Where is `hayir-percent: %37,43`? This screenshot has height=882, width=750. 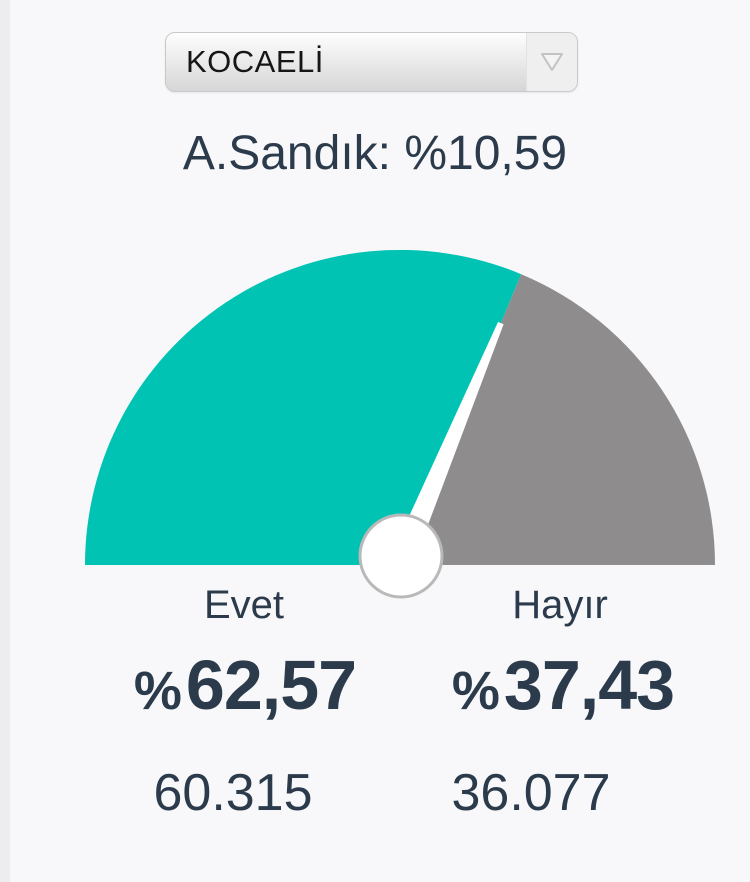
hayir-percent: %37,43 is located at coordinates (563, 685).